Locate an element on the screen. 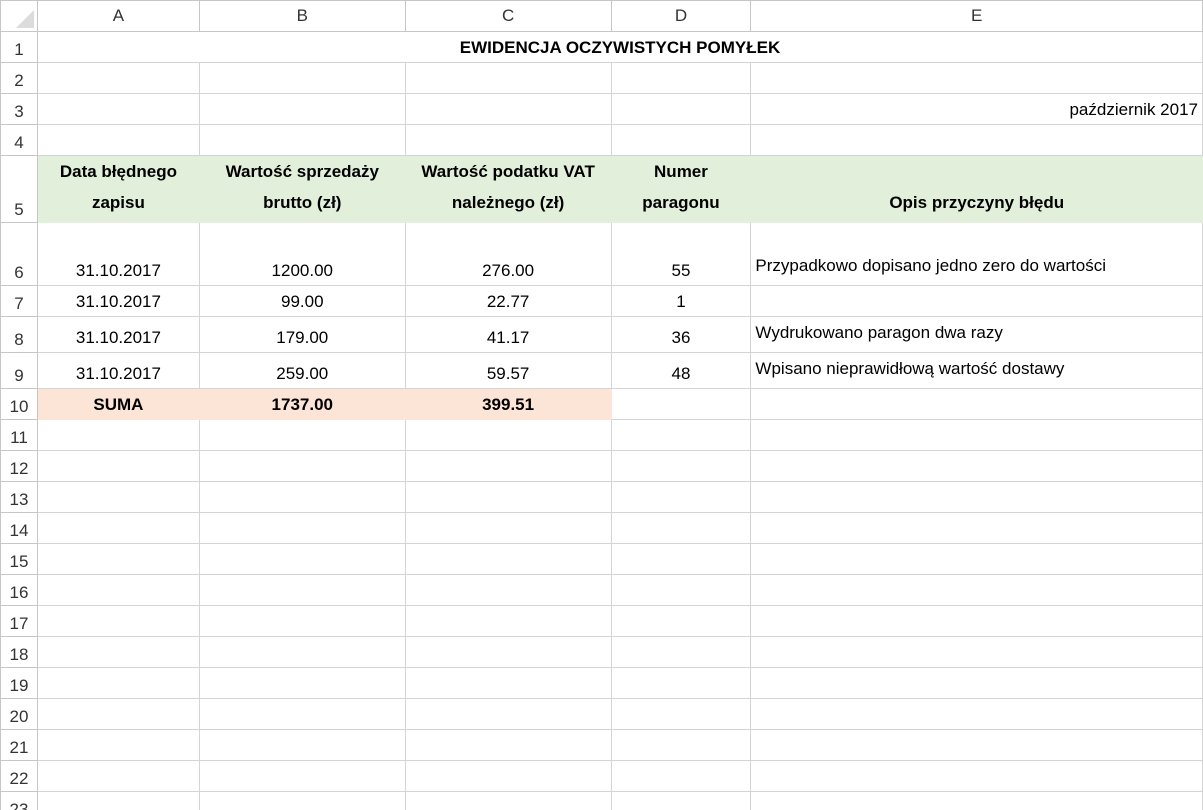  row-header: 4 is located at coordinates (19, 140).